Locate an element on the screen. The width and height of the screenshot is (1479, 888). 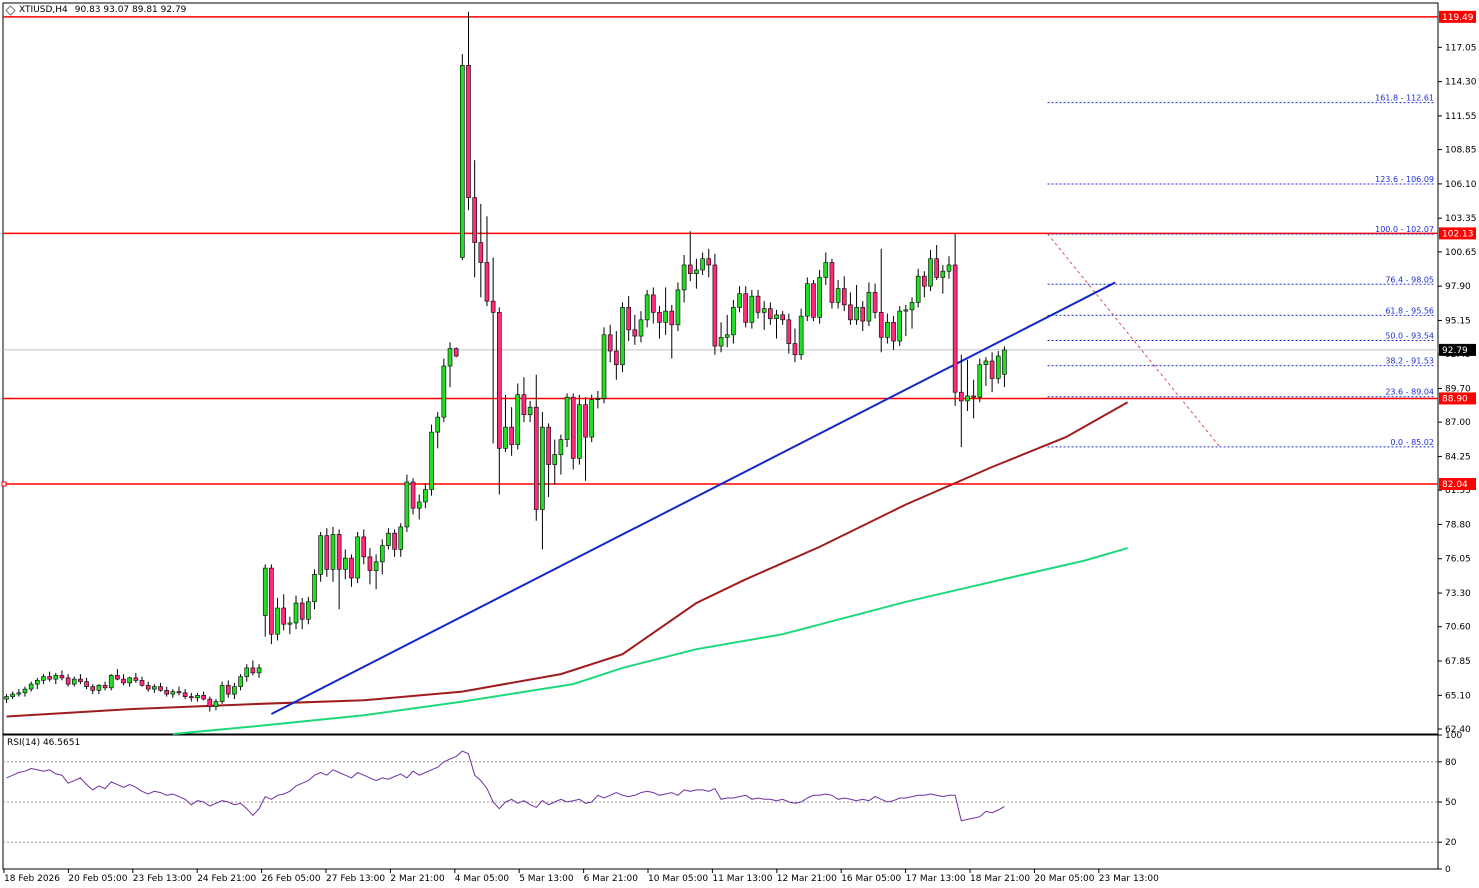
y-tick-label: 103.35 is located at coordinates (1461, 219).